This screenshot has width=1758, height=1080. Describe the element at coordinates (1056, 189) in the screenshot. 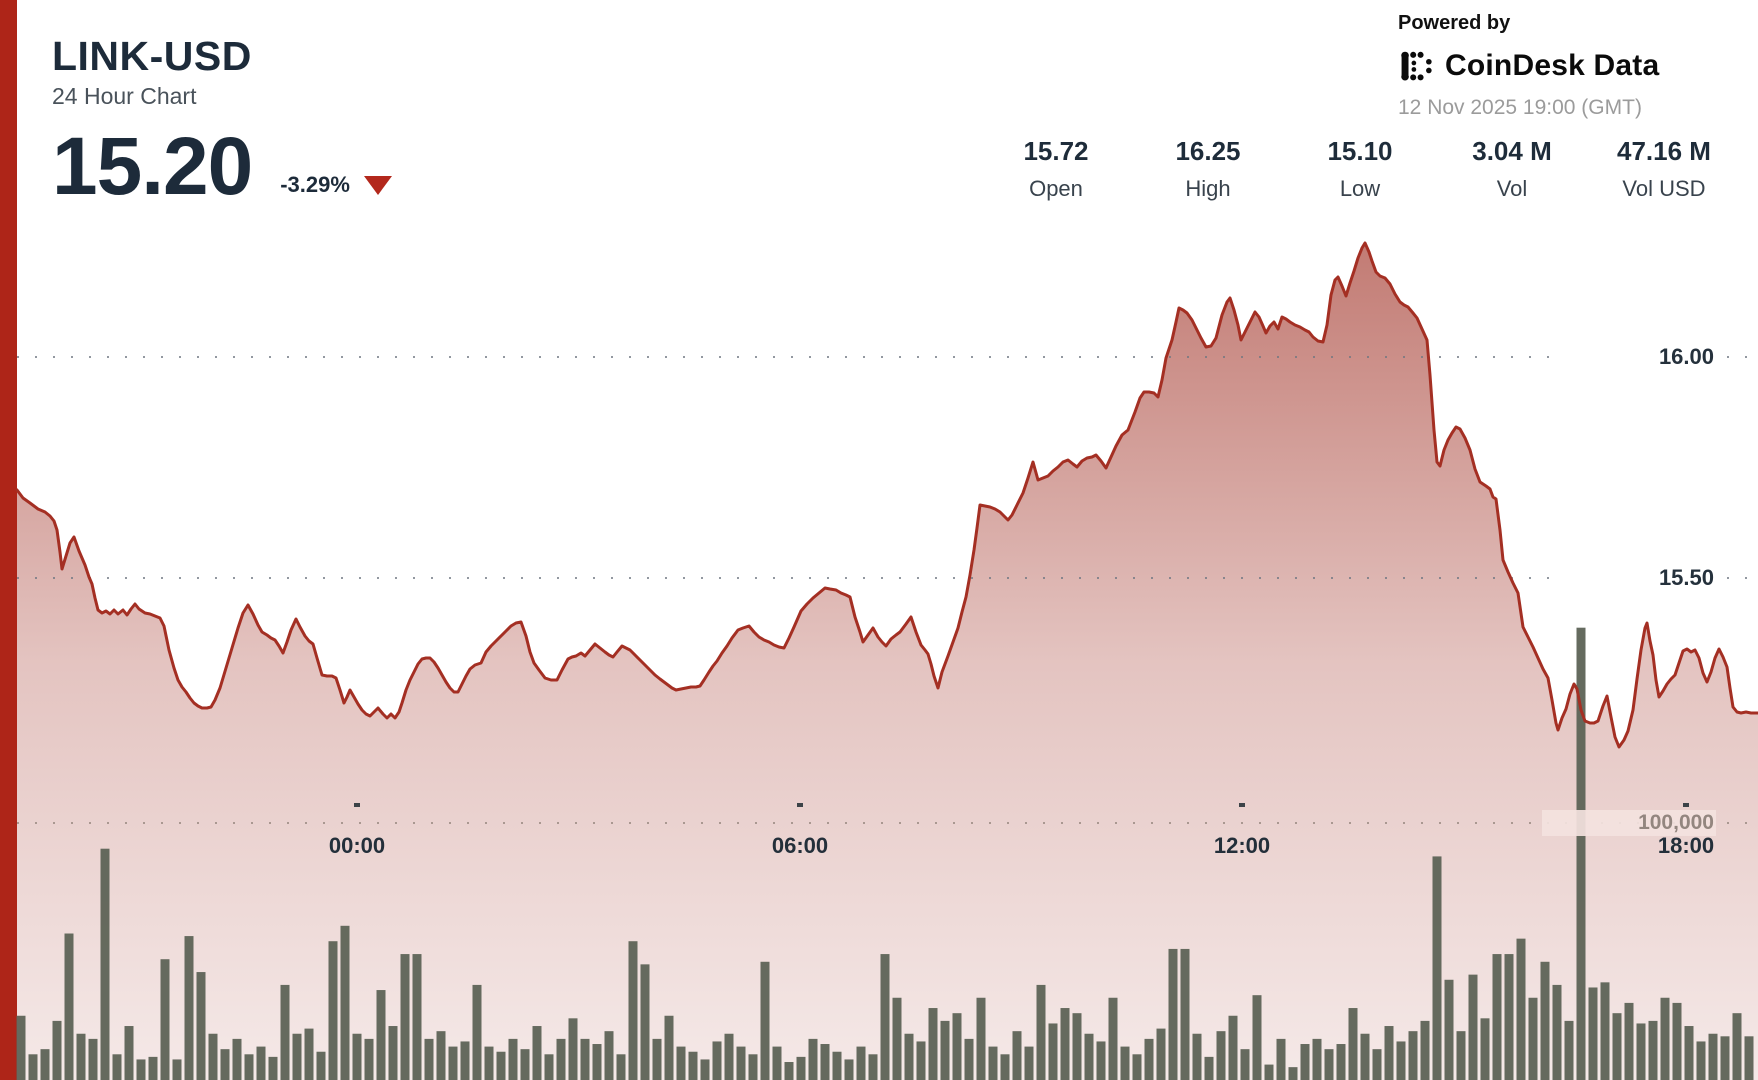

I see `stat-open-label: Open` at that location.